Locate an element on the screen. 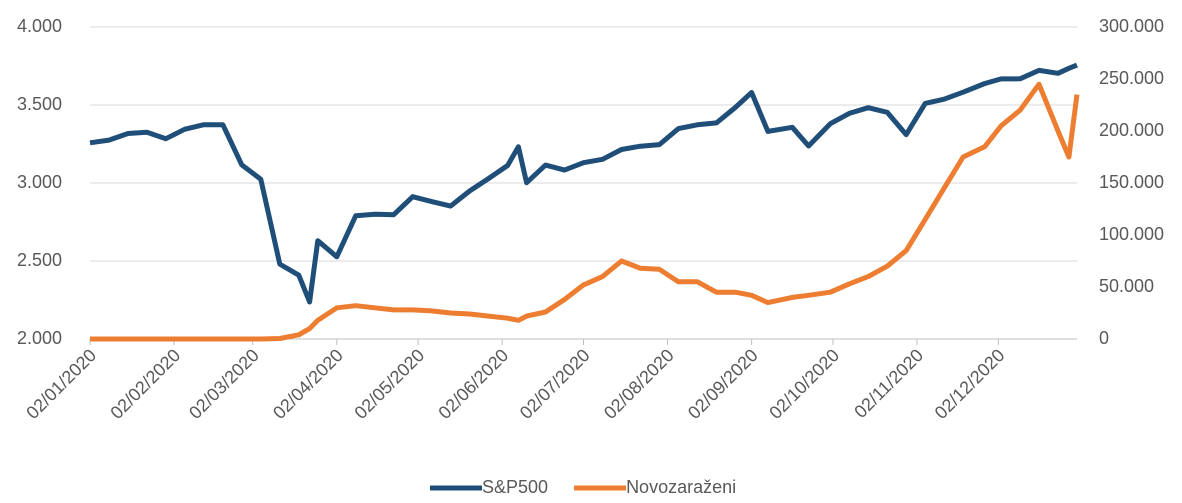 The height and width of the screenshot is (503, 1182). x-tick-label: 02/09/2020 is located at coordinates (723, 384).